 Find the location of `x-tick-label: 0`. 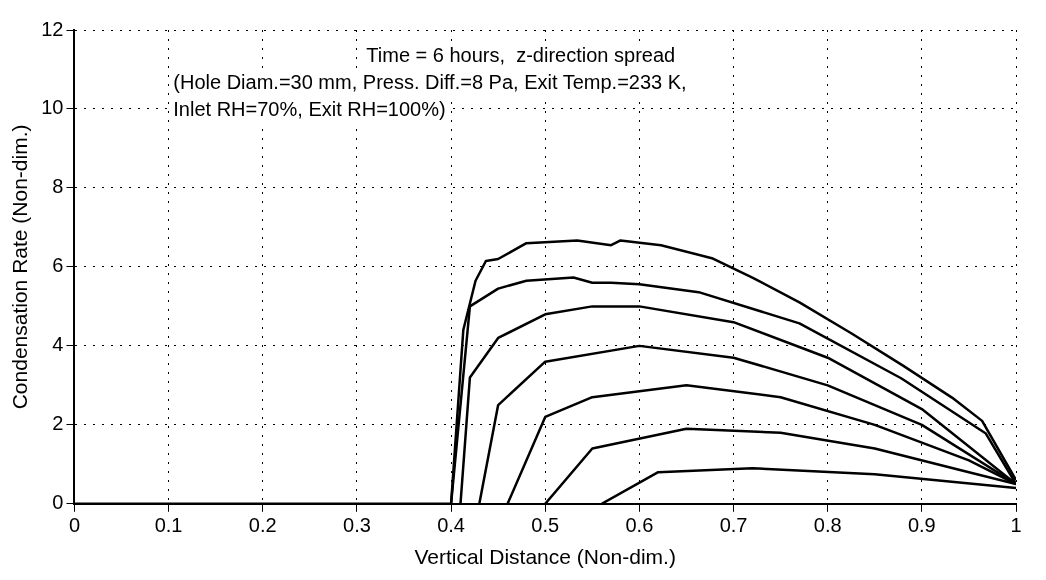

x-tick-label: 0 is located at coordinates (74, 525).